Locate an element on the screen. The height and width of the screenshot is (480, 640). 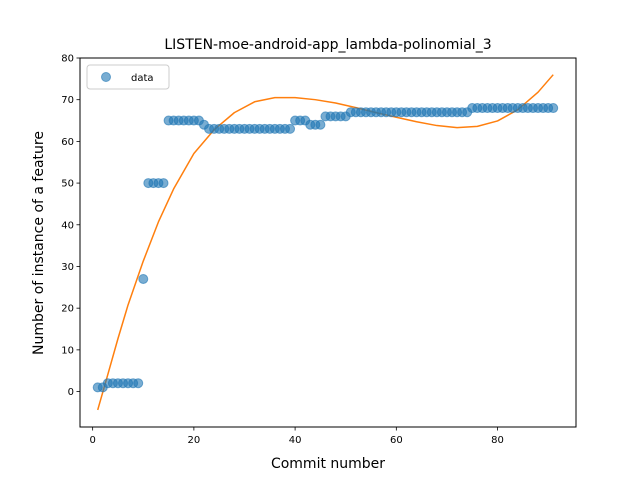
y-tick-label: 30 is located at coordinates (67, 267).